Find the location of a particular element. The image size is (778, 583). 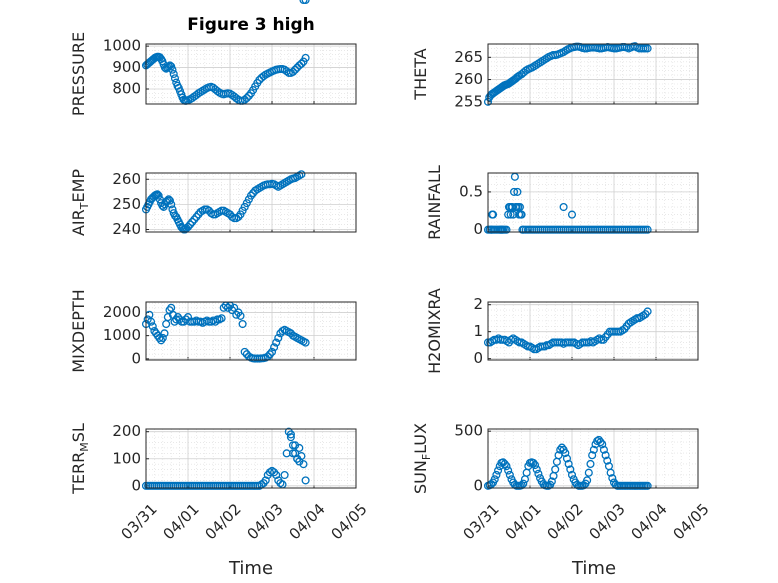

y-axis-label-sun_flux: SUNFLUX is located at coordinates (422, 458).